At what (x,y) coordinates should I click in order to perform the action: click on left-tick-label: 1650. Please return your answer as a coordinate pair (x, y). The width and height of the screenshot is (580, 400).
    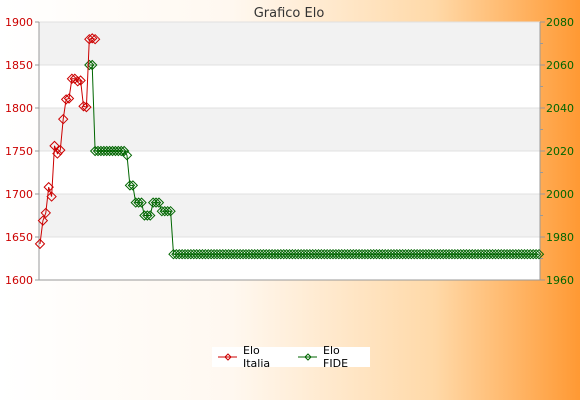
    Looking at the image, I should click on (19, 237).